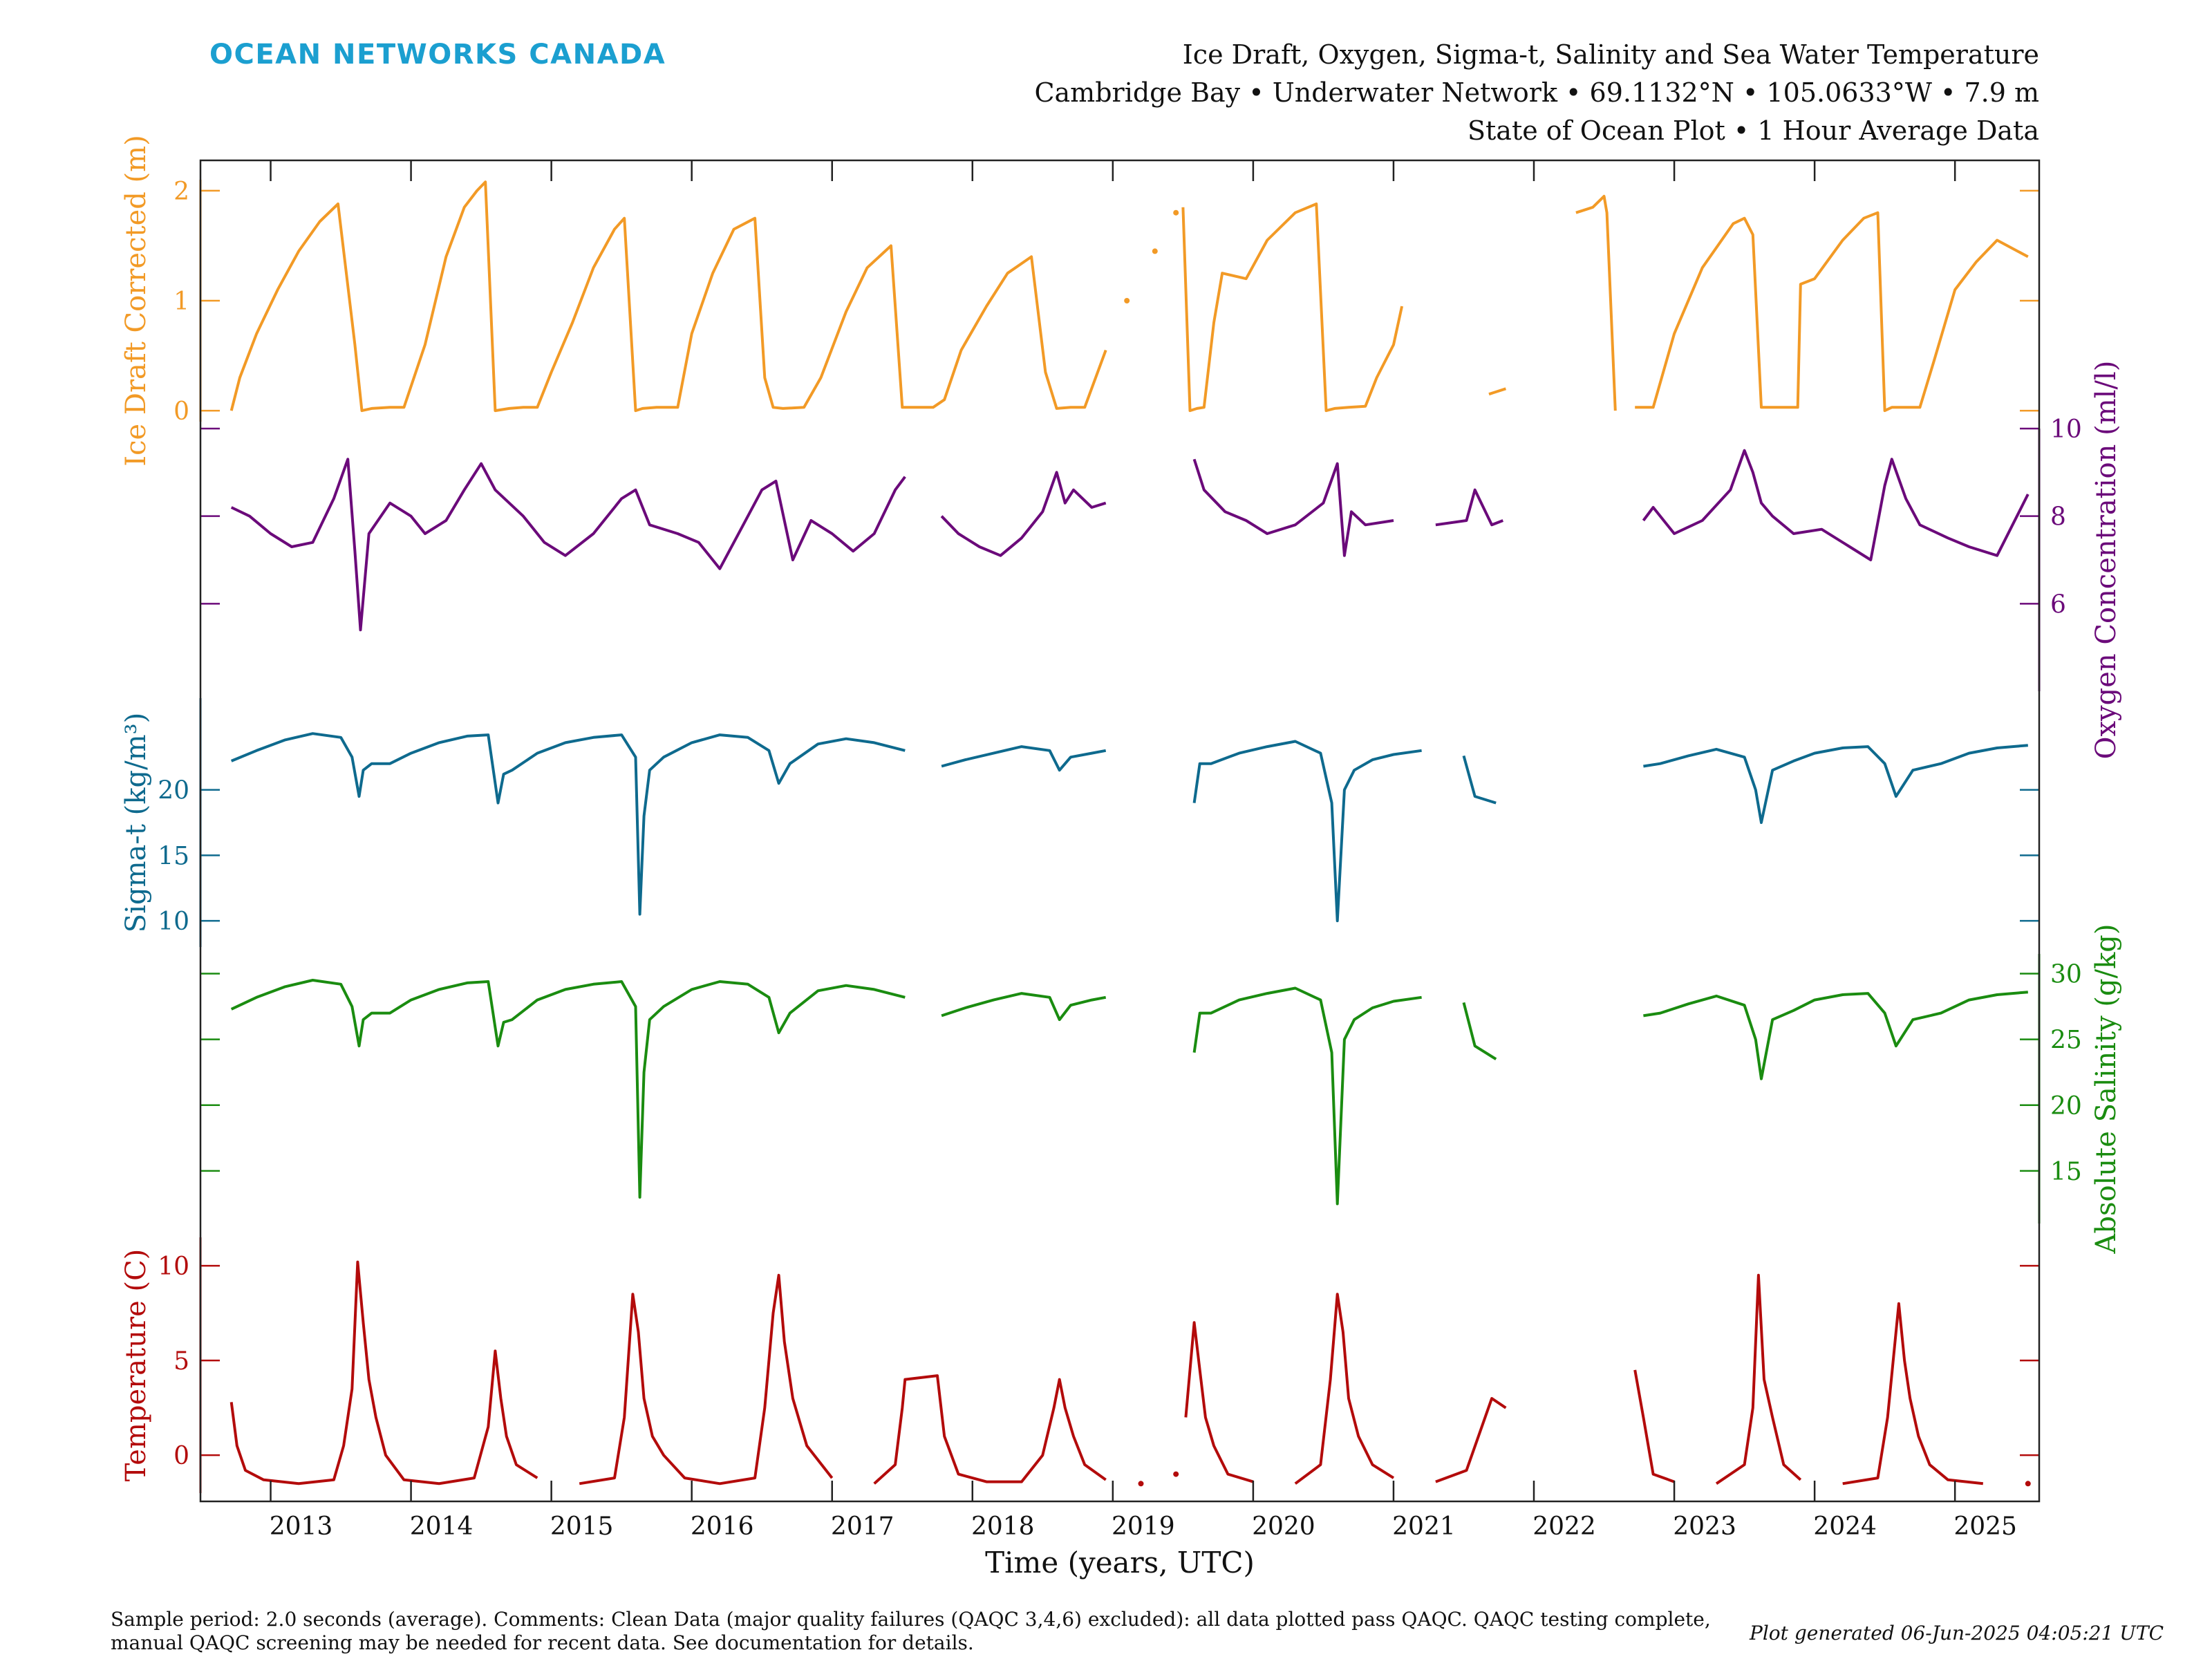  Describe the element at coordinates (174, 856) in the screenshot. I see `y-tick-label-sigma-1: 15` at that location.